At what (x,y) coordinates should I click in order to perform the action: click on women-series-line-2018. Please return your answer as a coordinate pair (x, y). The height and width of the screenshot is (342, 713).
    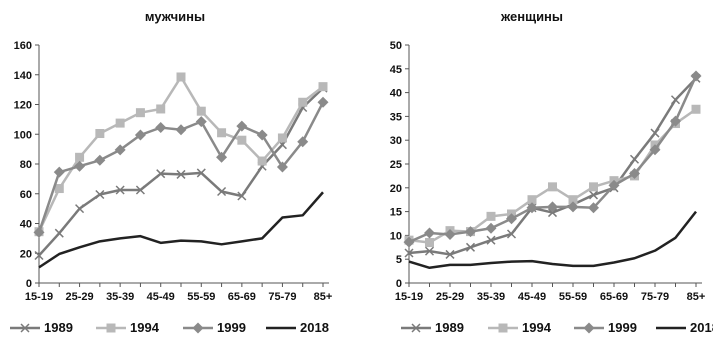
    Looking at the image, I should click on (552, 240).